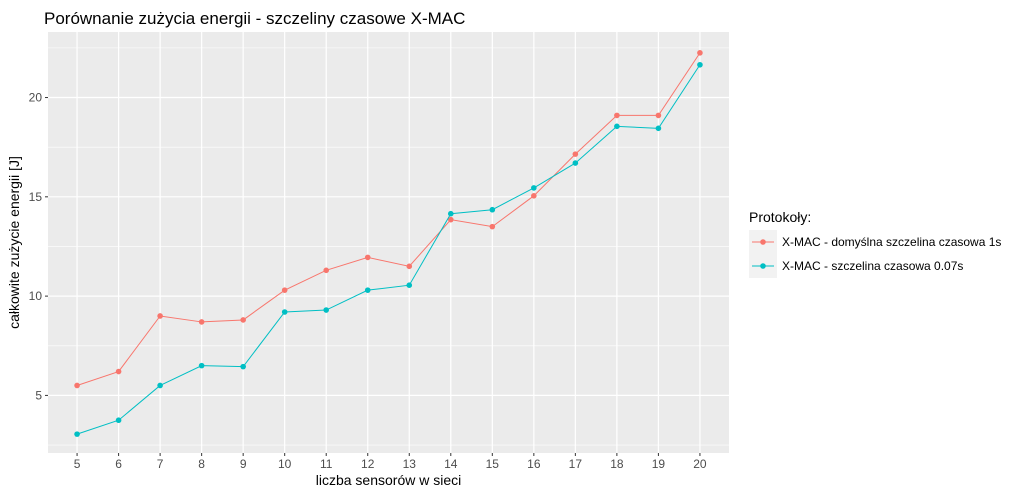 This screenshot has width=1021, height=496. I want to click on x-tick-label: 7, so click(160, 464).